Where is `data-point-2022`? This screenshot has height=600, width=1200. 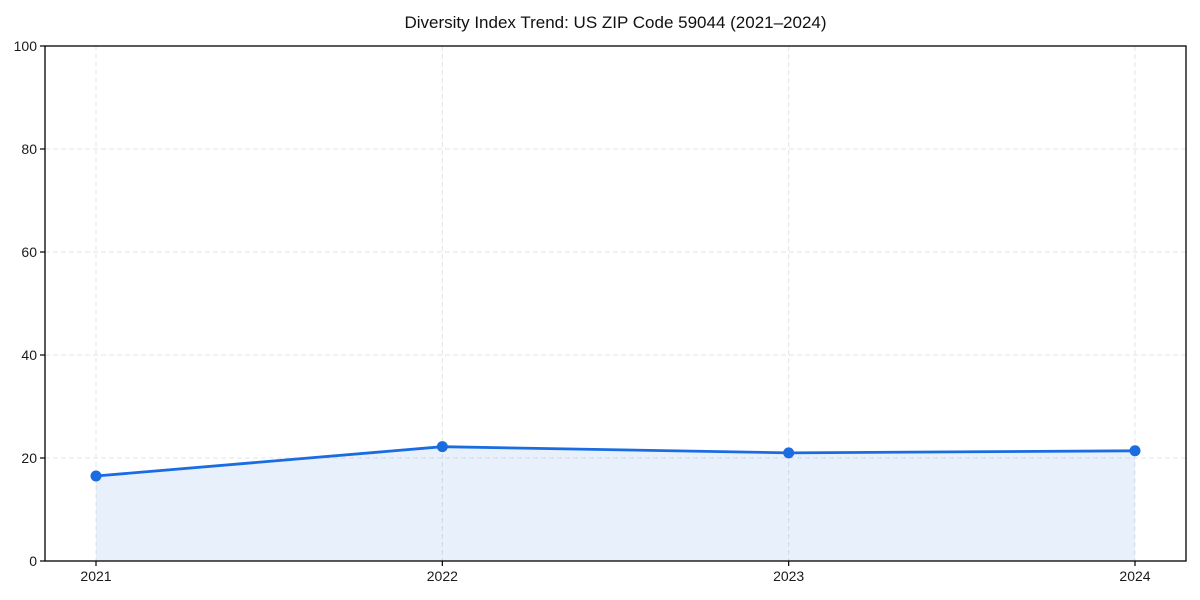
data-point-2022 is located at coordinates (442, 447).